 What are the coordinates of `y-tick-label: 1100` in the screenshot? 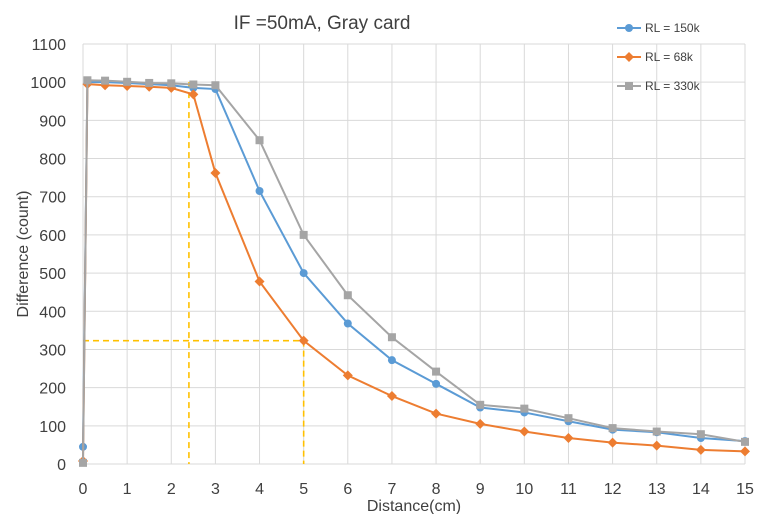 It's located at (49, 45).